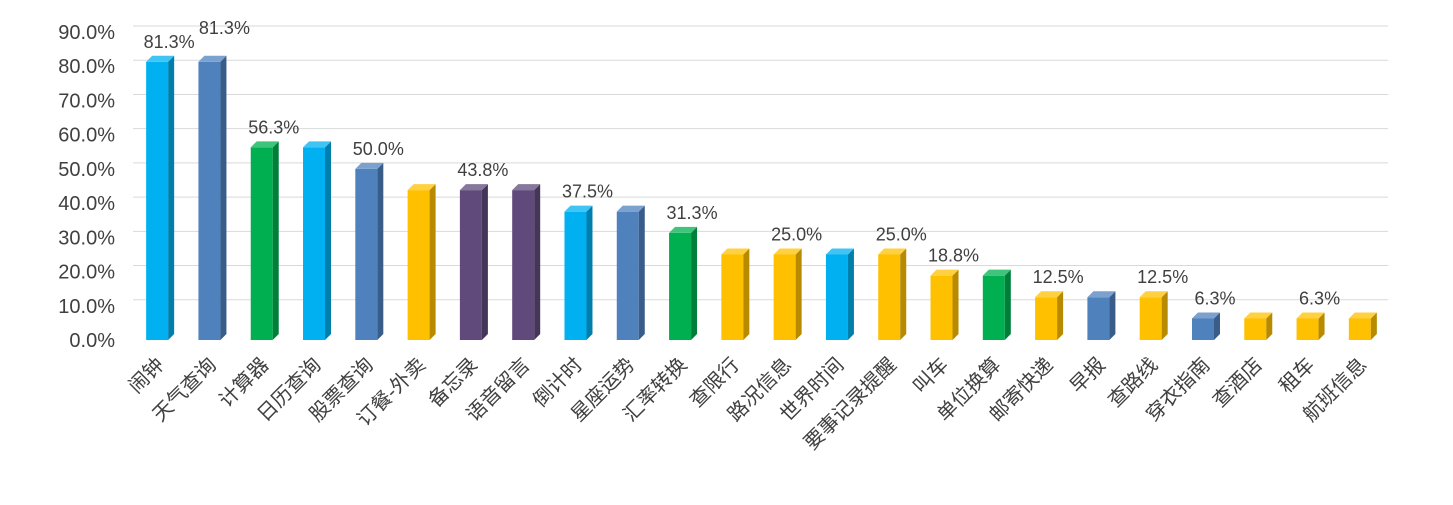  What do you see at coordinates (1087, 375) in the screenshot?
I see `x-category-label: 早报` at bounding box center [1087, 375].